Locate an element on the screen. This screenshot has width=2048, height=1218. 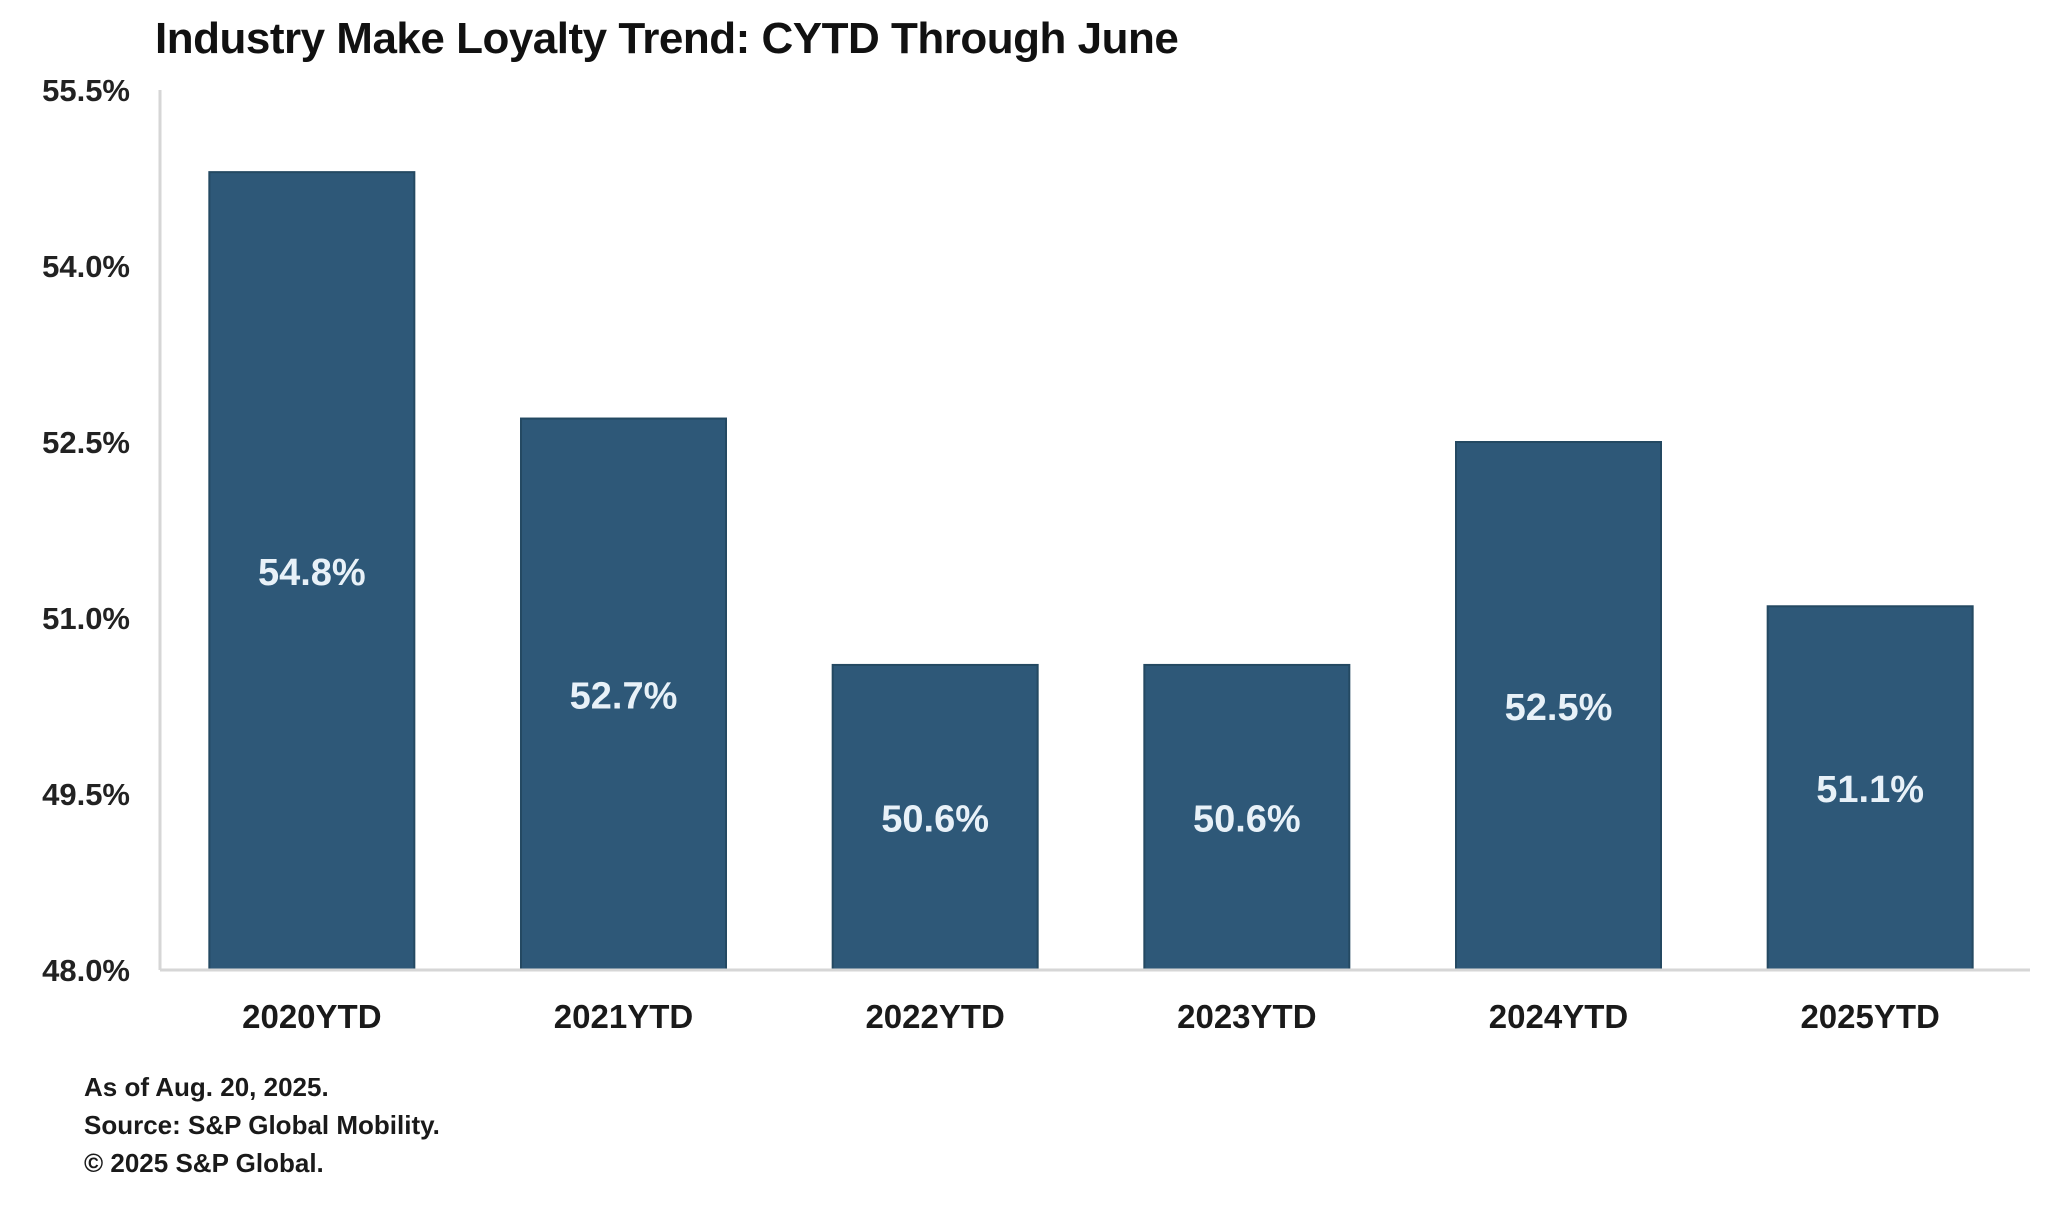
y-tick-label: 51.0% is located at coordinates (86, 618).